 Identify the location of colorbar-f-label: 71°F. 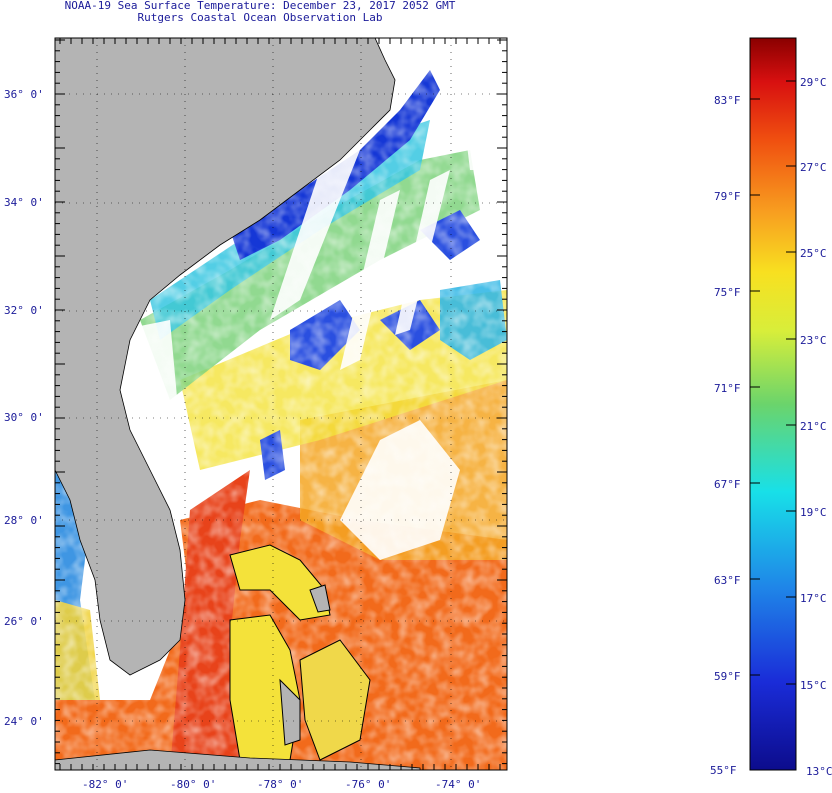
(727, 388).